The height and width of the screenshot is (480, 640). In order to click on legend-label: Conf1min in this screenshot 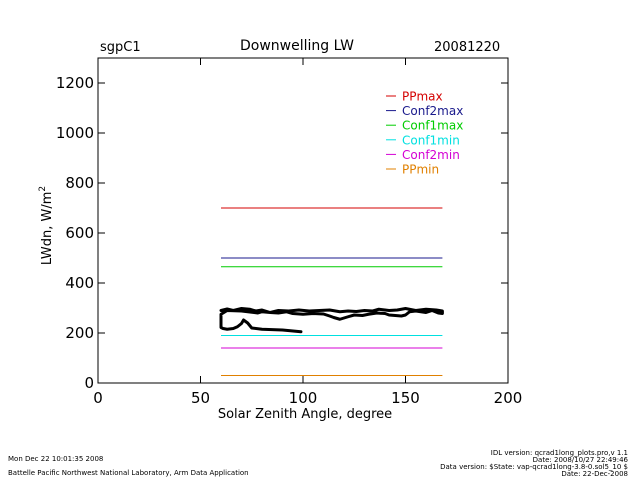, I will do `click(431, 140)`.